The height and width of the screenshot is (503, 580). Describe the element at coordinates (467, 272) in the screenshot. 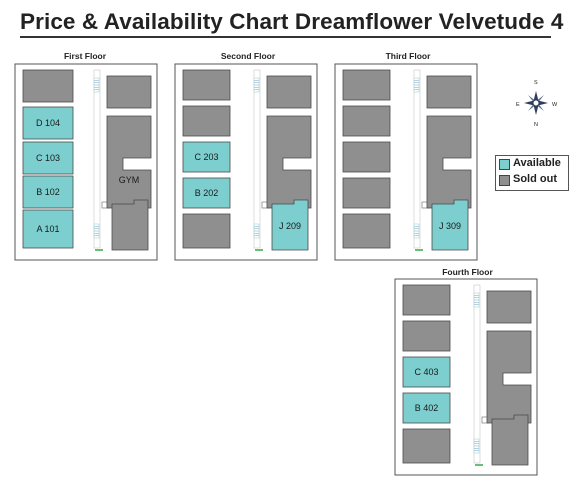

I see `floor-label-fourth: Fourth Floor` at that location.